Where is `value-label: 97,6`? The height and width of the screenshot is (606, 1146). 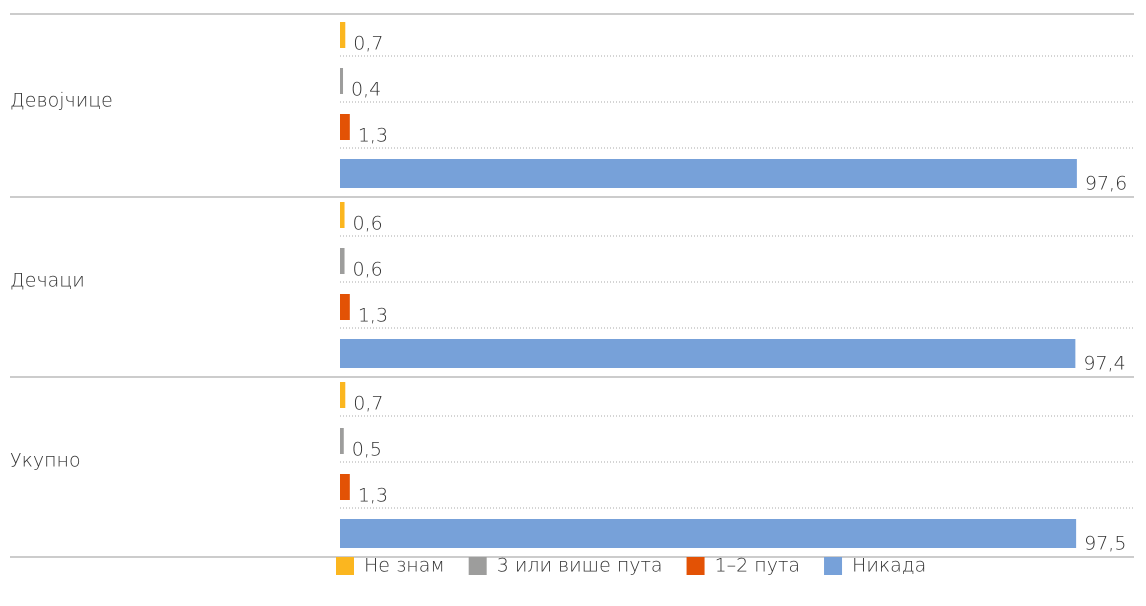 value-label: 97,6 is located at coordinates (1106, 184).